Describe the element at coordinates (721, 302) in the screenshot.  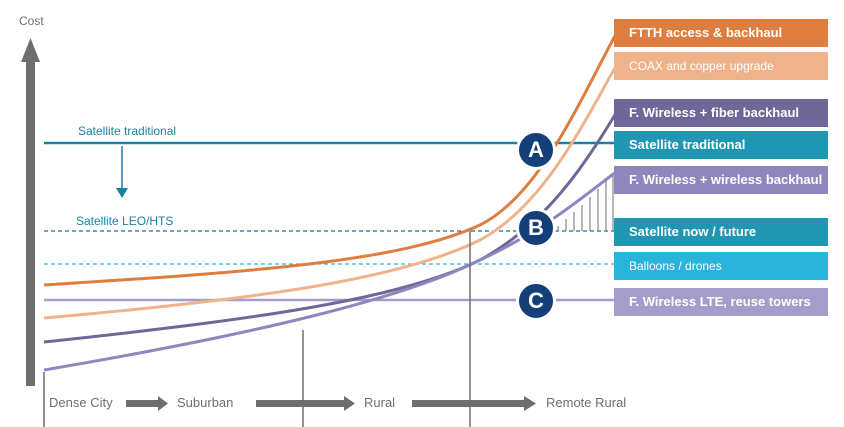
I see `legend-lte-towers: F. Wireless LTE, reuse towers` at that location.